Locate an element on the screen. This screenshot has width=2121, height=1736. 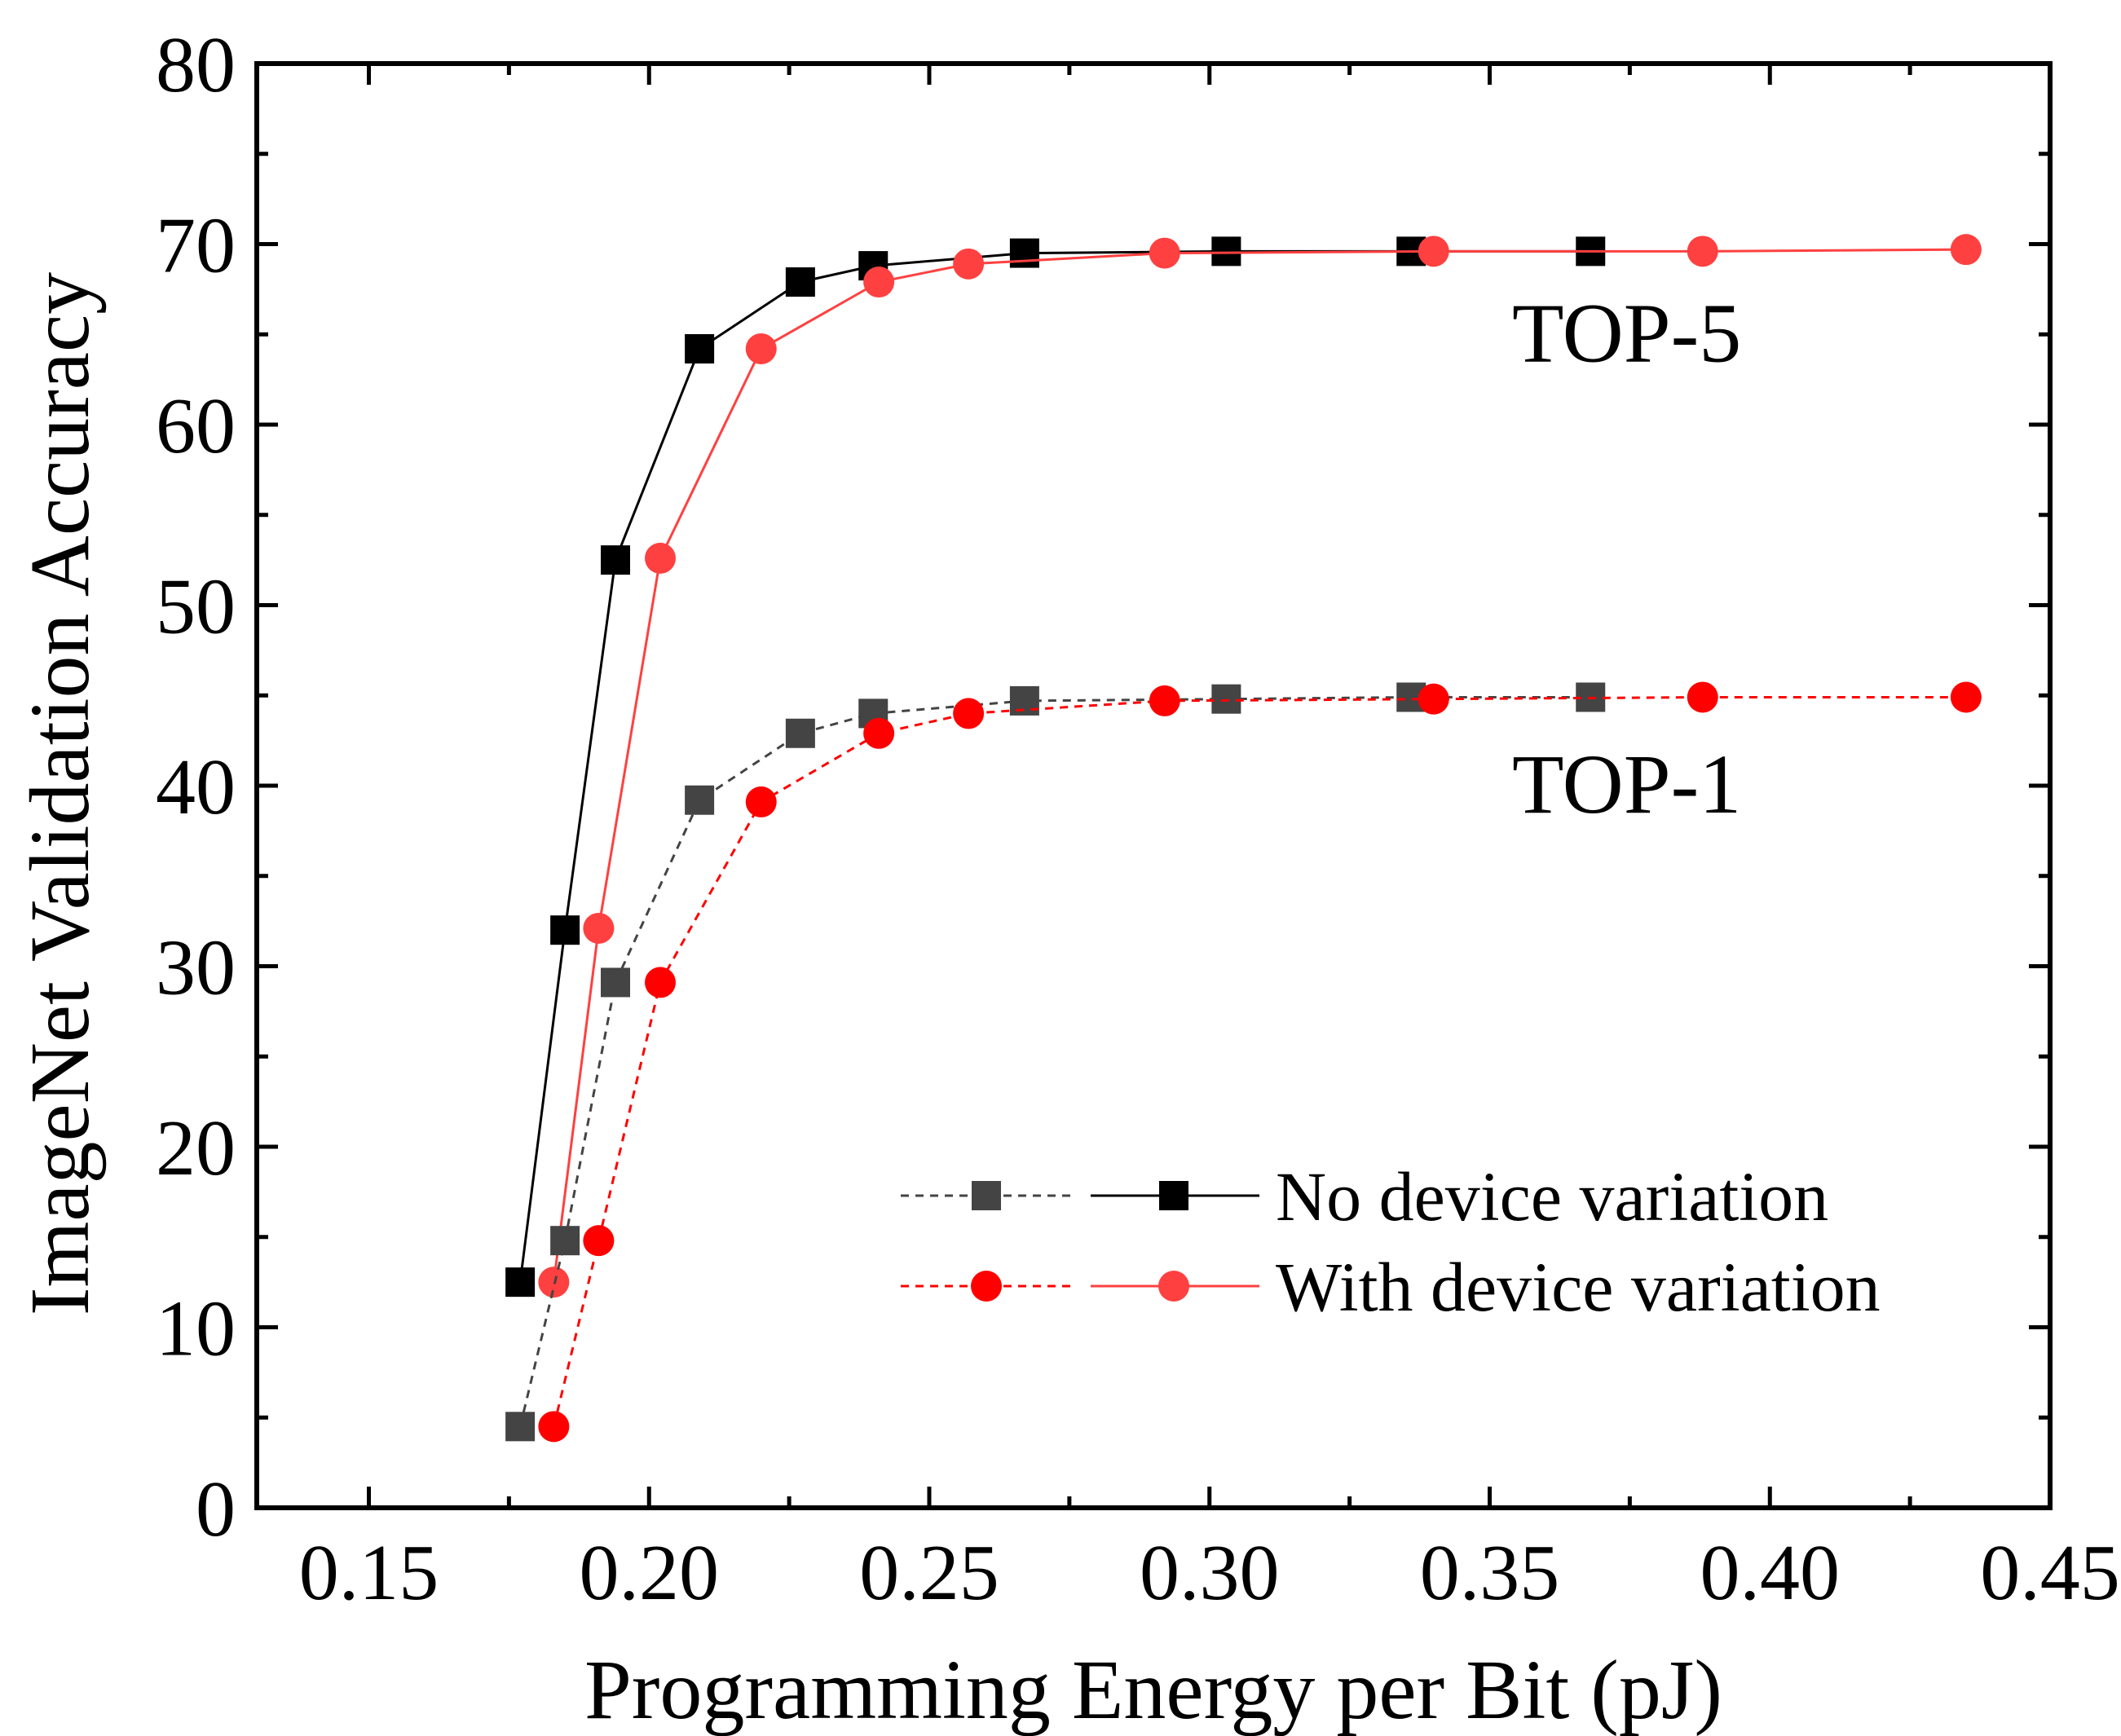
legend-label: With device variation is located at coordinates (1578, 1287).